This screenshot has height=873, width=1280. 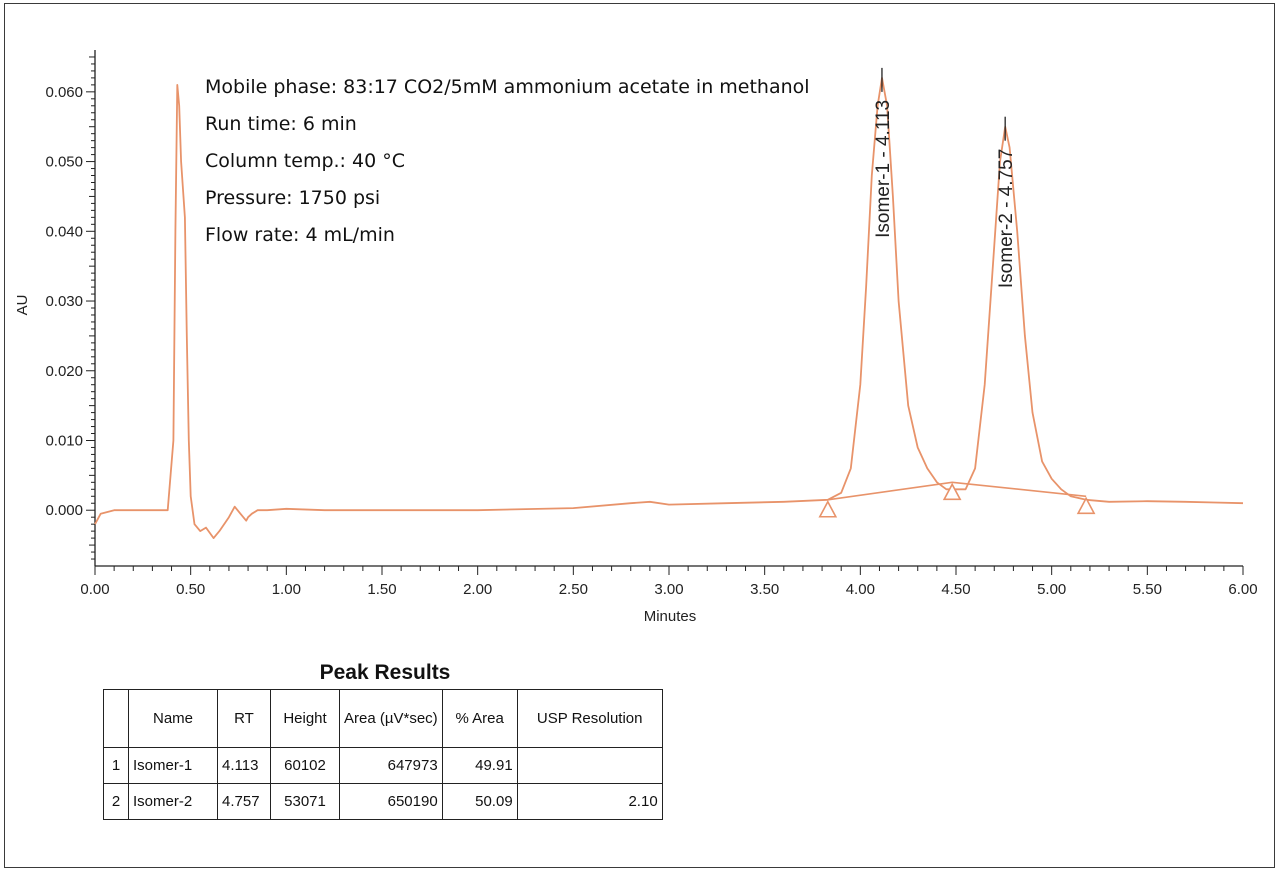 I want to click on x-tick-label: 4.00, so click(x=860, y=589).